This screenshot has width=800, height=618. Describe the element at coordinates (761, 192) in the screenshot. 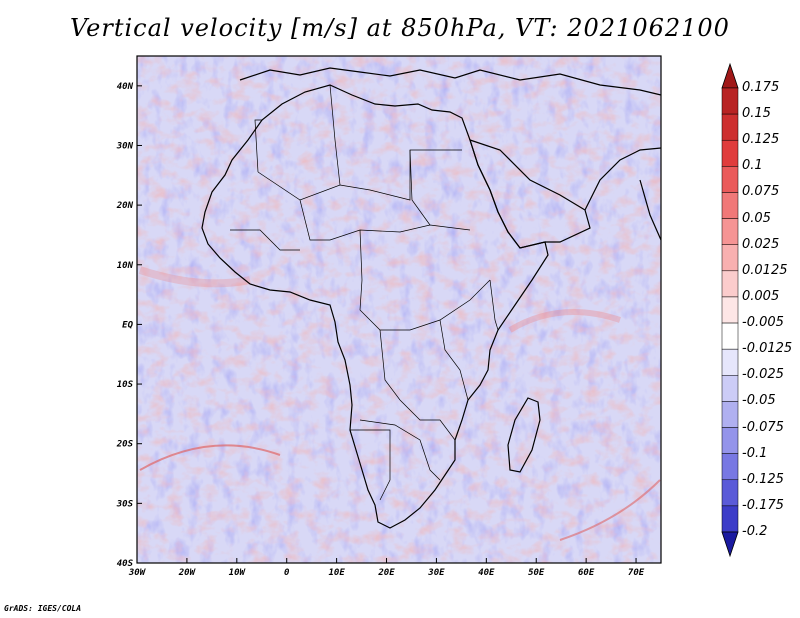

I see `colorbar-label: 0.075` at that location.